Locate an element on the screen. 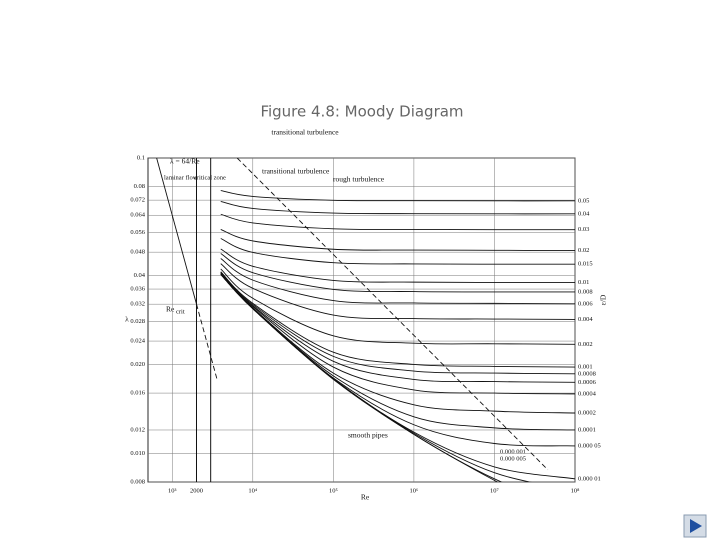 The height and width of the screenshot is (540, 720). annotation: rough turbulence is located at coordinates (359, 179).